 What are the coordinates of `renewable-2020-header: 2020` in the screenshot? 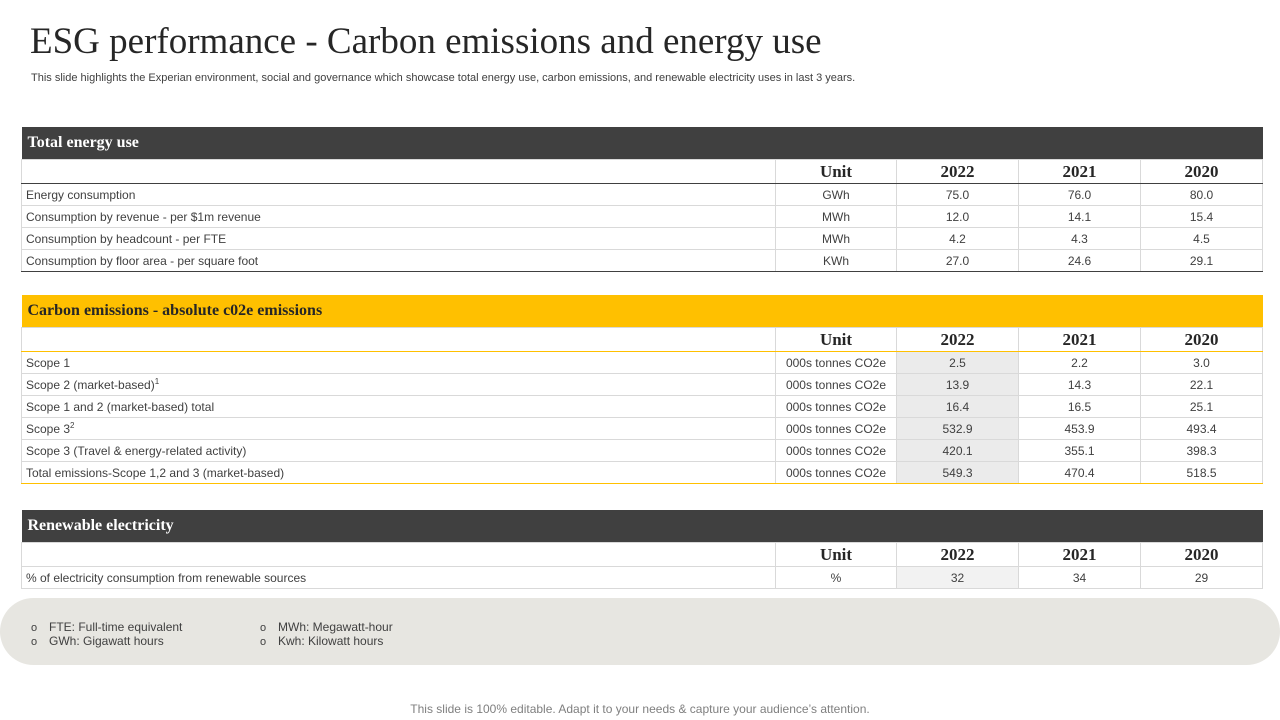 It's located at (1201, 554).